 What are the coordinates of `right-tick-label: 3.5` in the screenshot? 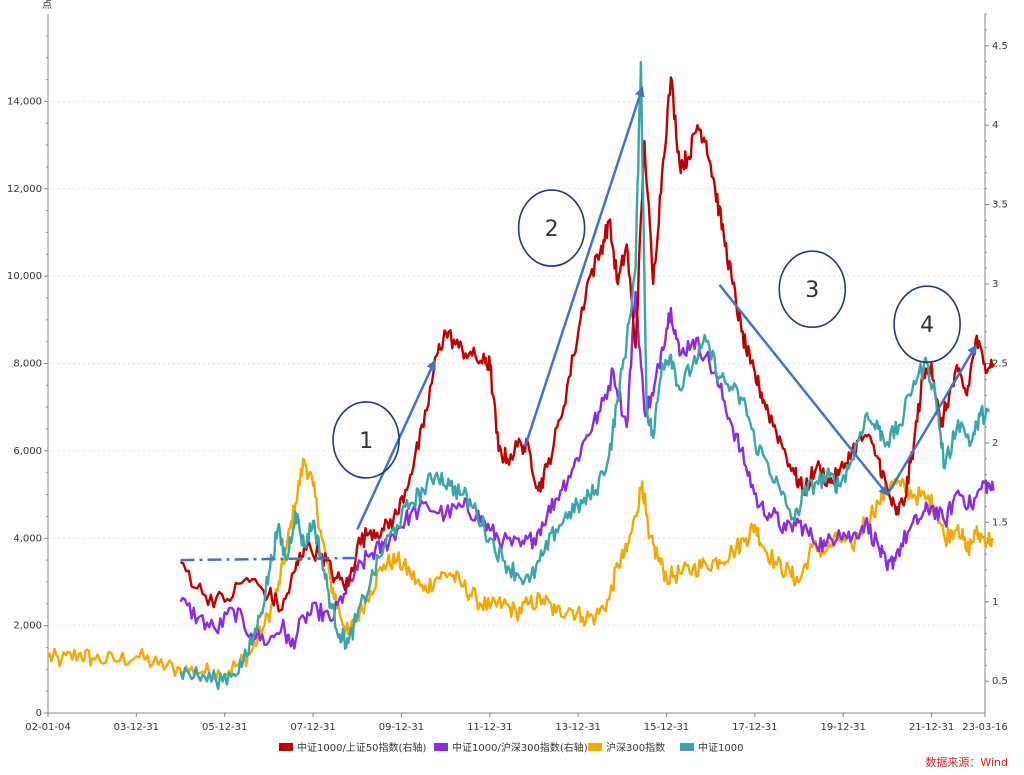 It's located at (1000, 205).